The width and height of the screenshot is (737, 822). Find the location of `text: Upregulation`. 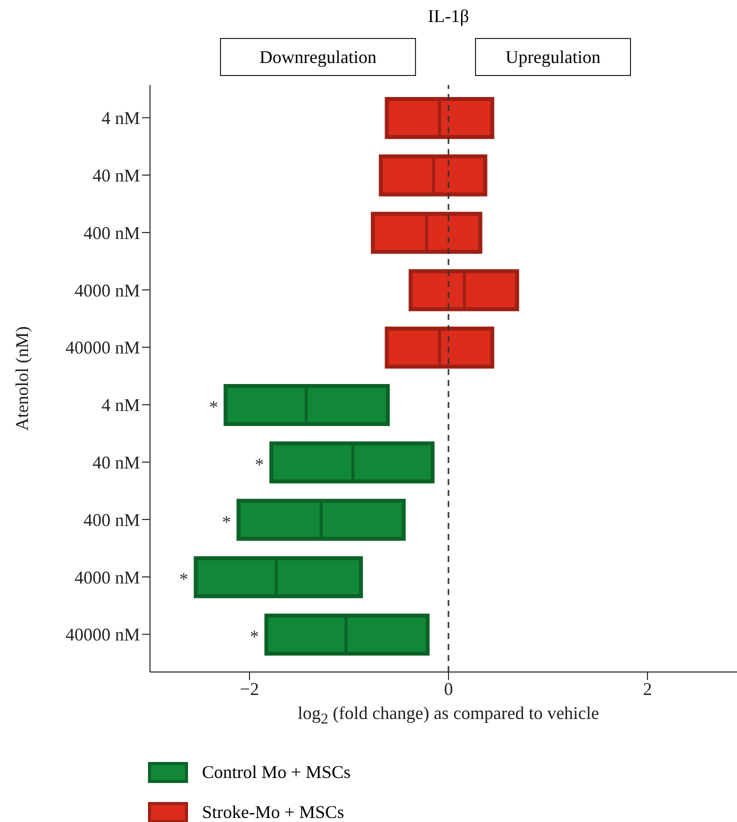

text: Upregulation is located at coordinates (553, 57).